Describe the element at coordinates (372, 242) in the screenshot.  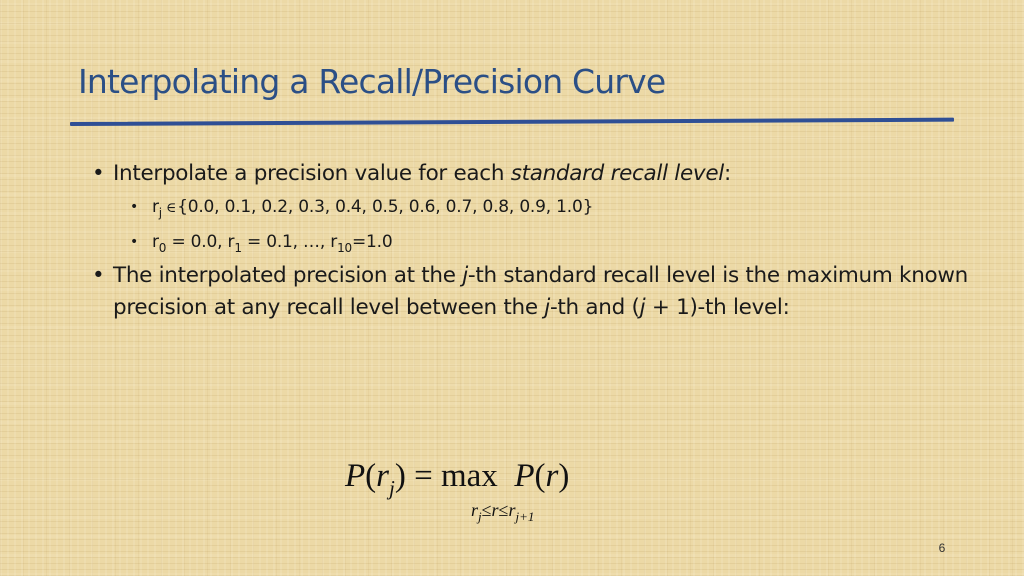
I see `recall-value-text: =1.0` at that location.